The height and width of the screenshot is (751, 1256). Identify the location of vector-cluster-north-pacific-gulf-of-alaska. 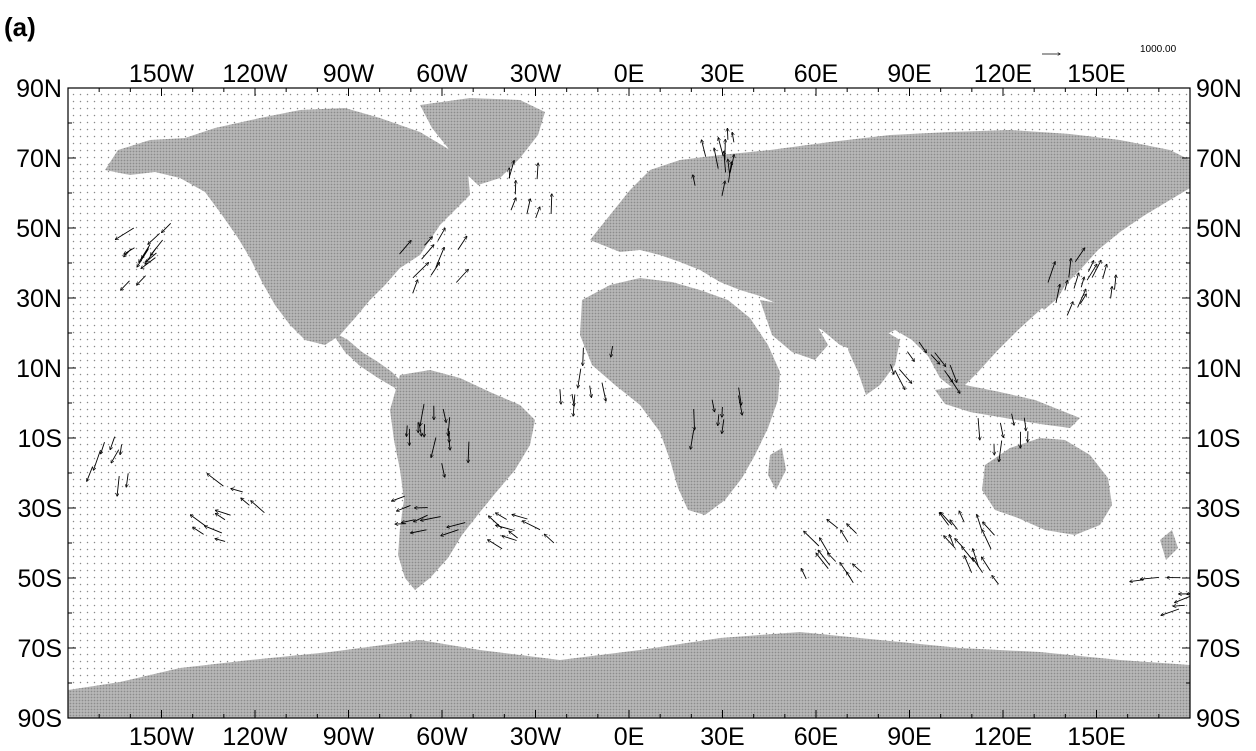
(144, 256).